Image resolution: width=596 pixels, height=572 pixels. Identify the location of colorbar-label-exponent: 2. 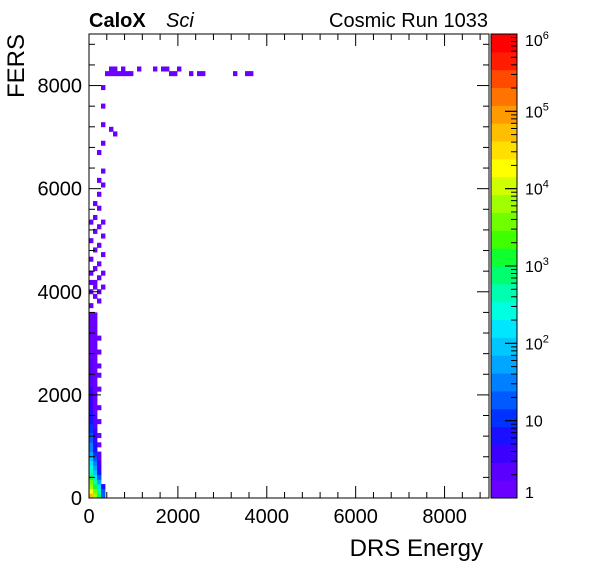
(546, 339).